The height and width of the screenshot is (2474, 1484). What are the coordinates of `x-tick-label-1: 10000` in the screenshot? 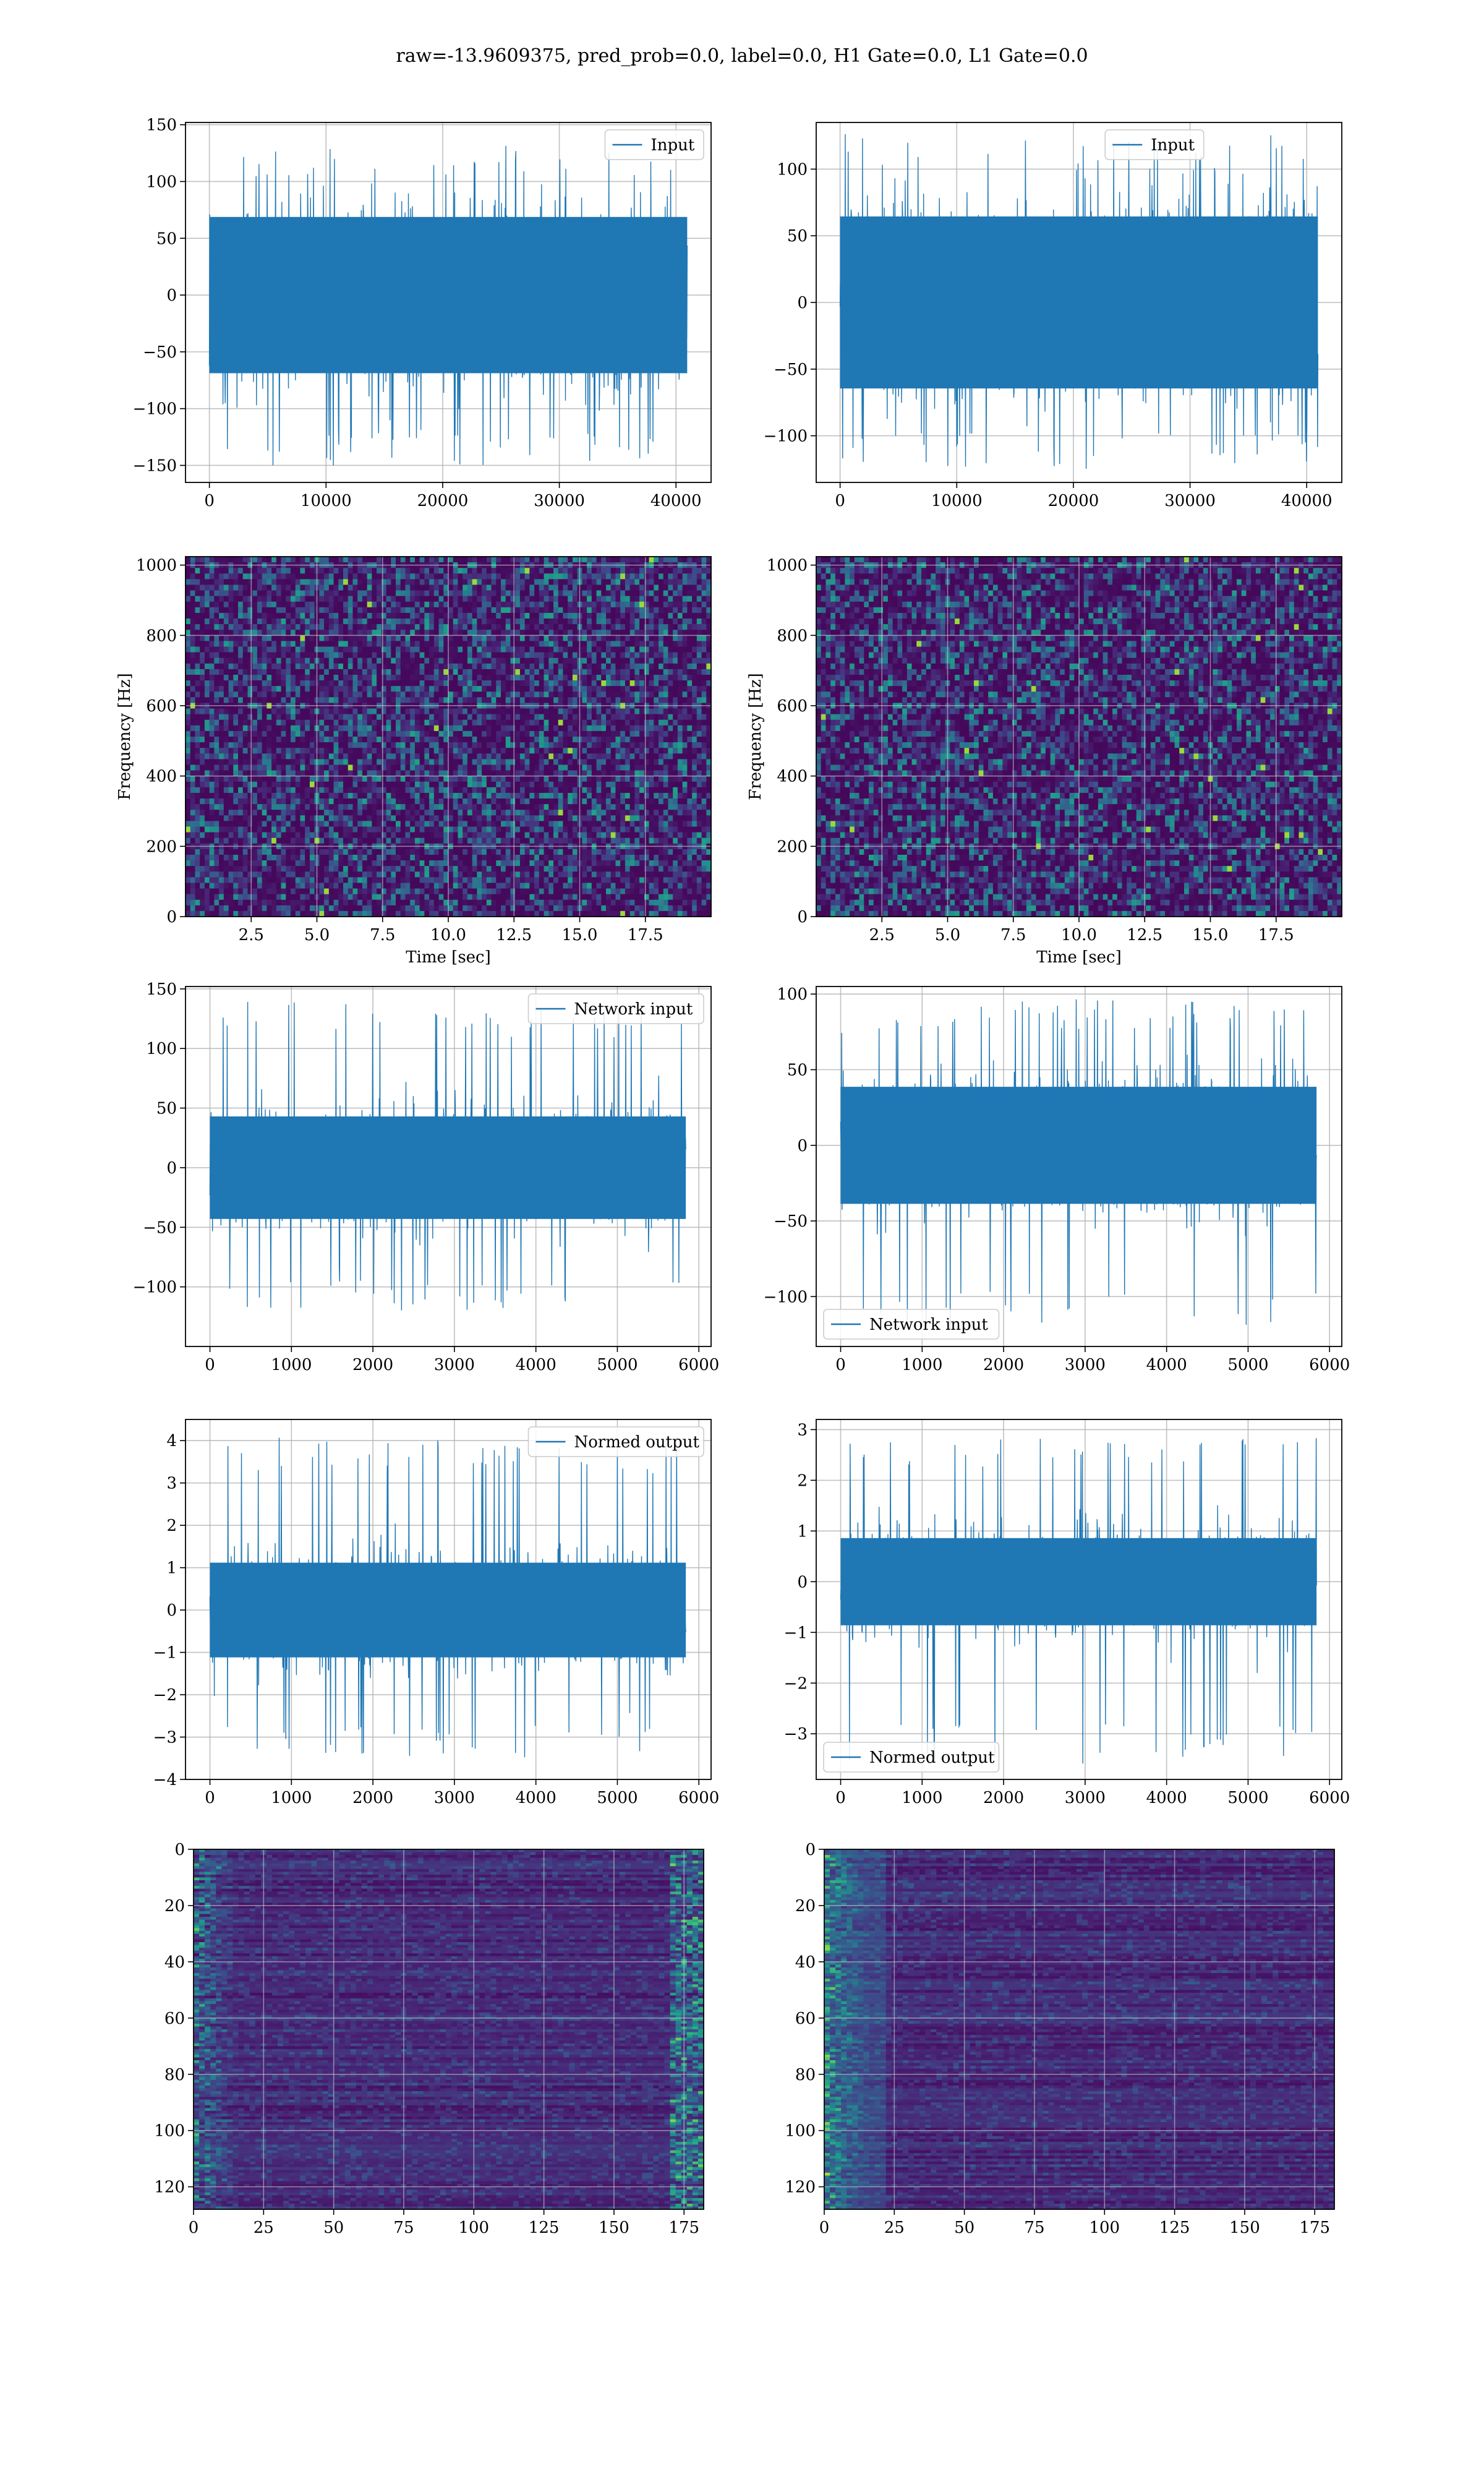 It's located at (957, 501).